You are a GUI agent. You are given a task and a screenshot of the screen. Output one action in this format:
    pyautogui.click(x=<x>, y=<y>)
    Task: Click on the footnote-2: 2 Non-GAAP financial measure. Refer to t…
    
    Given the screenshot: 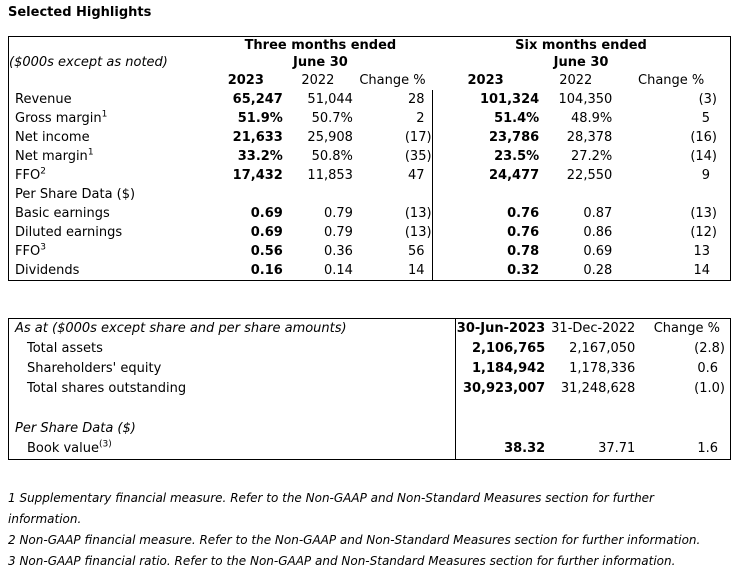 What is the action you would take?
    pyautogui.click(x=354, y=540)
    